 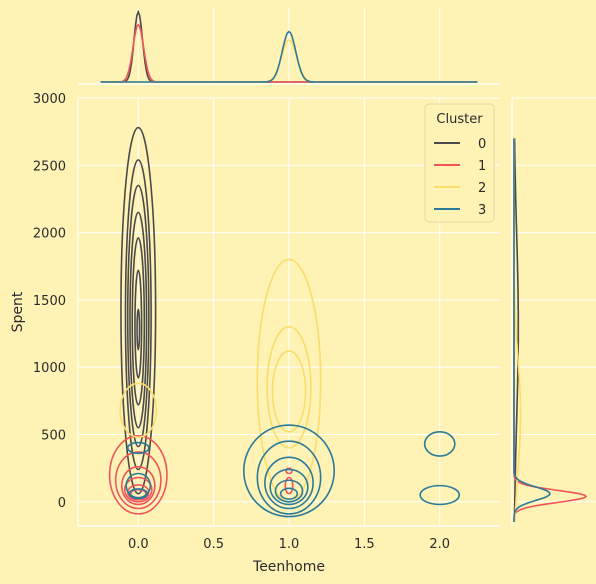 What do you see at coordinates (482, 210) in the screenshot?
I see `legend-label-3: 3` at bounding box center [482, 210].